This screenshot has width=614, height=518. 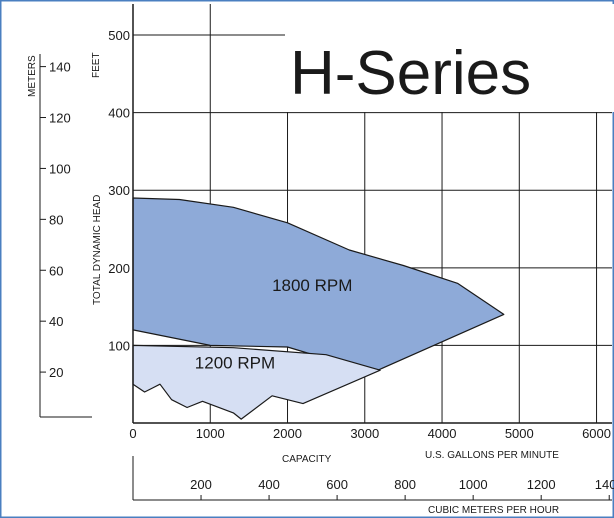 What do you see at coordinates (312, 285) in the screenshot?
I see `series-label-1: 1800 RPM` at bounding box center [312, 285].